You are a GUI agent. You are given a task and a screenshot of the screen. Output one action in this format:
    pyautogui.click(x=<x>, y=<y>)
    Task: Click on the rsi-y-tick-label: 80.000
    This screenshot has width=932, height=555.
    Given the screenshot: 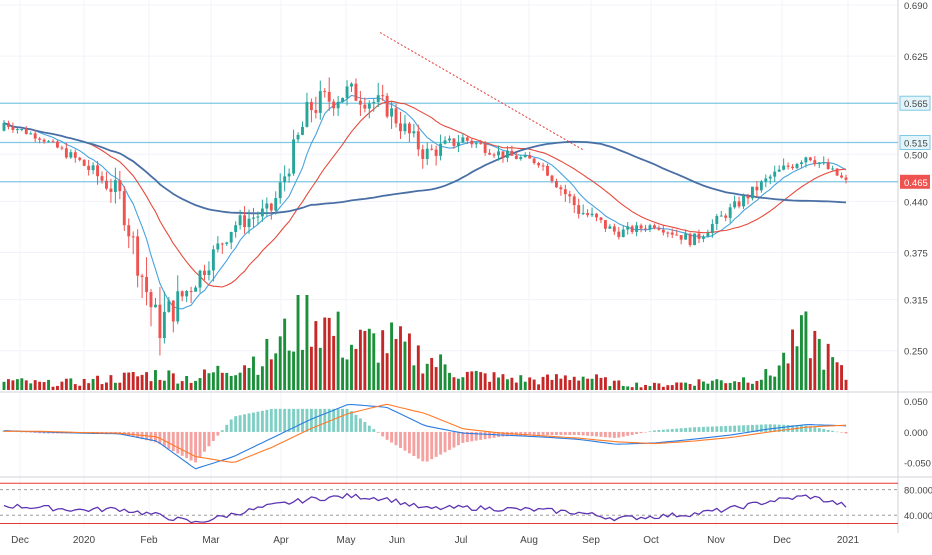 What is the action you would take?
    pyautogui.click(x=918, y=491)
    